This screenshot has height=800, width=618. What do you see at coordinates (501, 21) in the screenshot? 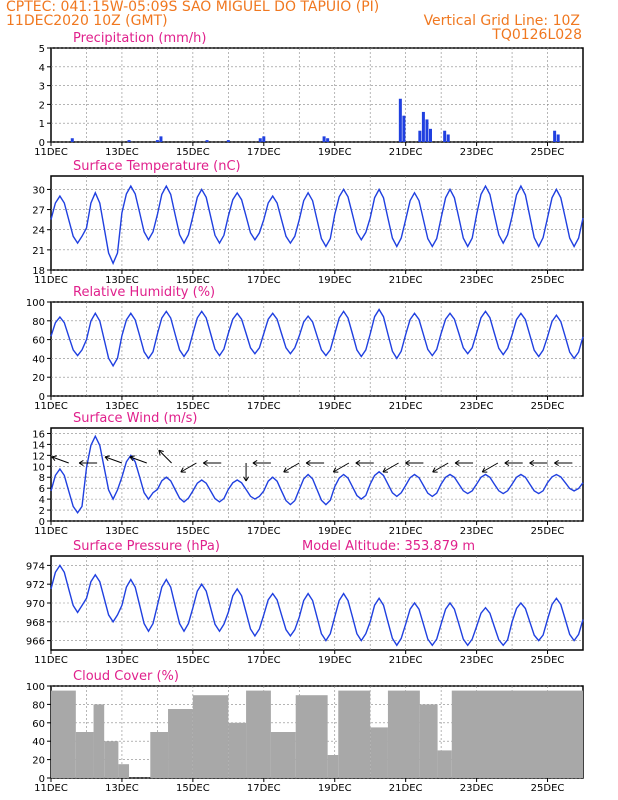
I see `vertical-grid-note: Vertical Grid Line: 10Z` at bounding box center [501, 21].